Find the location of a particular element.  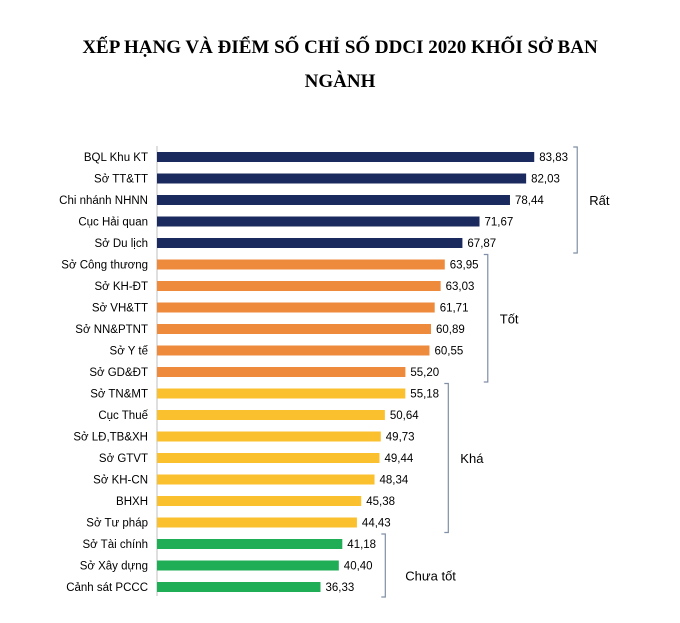

category-label: Sở Công thương is located at coordinates (104, 266).